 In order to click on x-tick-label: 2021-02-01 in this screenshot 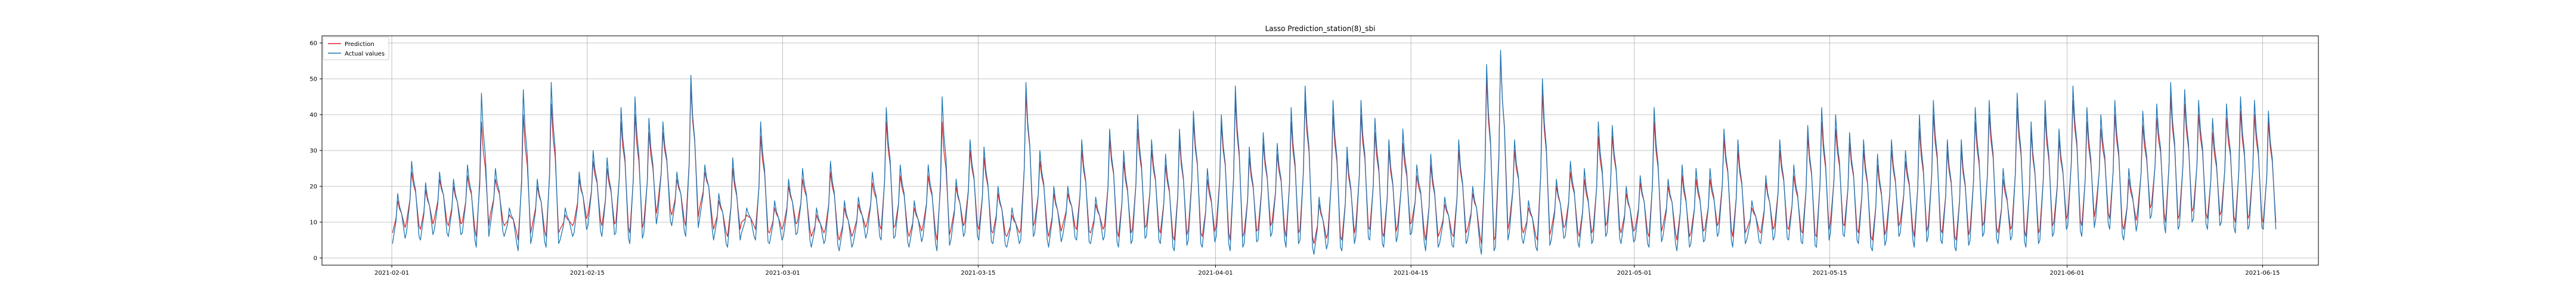, I will do `click(391, 273)`.